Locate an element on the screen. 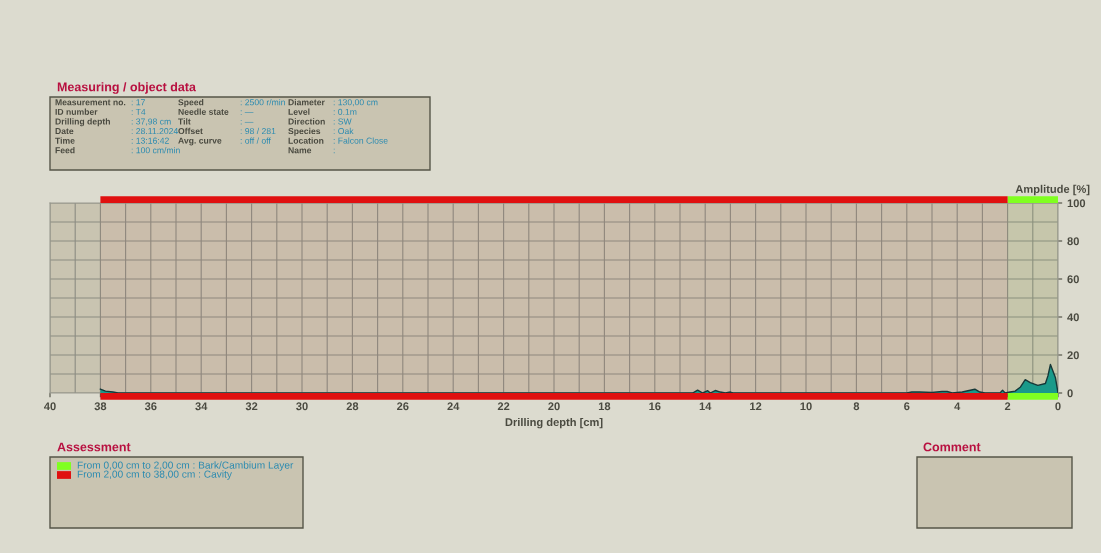 The image size is (1101, 553). text: Needle state: — is located at coordinates (216, 111).